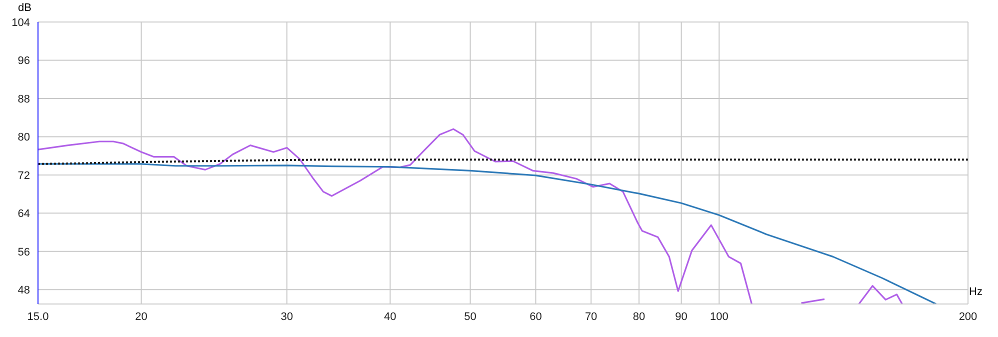 The height and width of the screenshot is (337, 998). Describe the element at coordinates (24, 99) in the screenshot. I see `y-tick-label: 88` at that location.